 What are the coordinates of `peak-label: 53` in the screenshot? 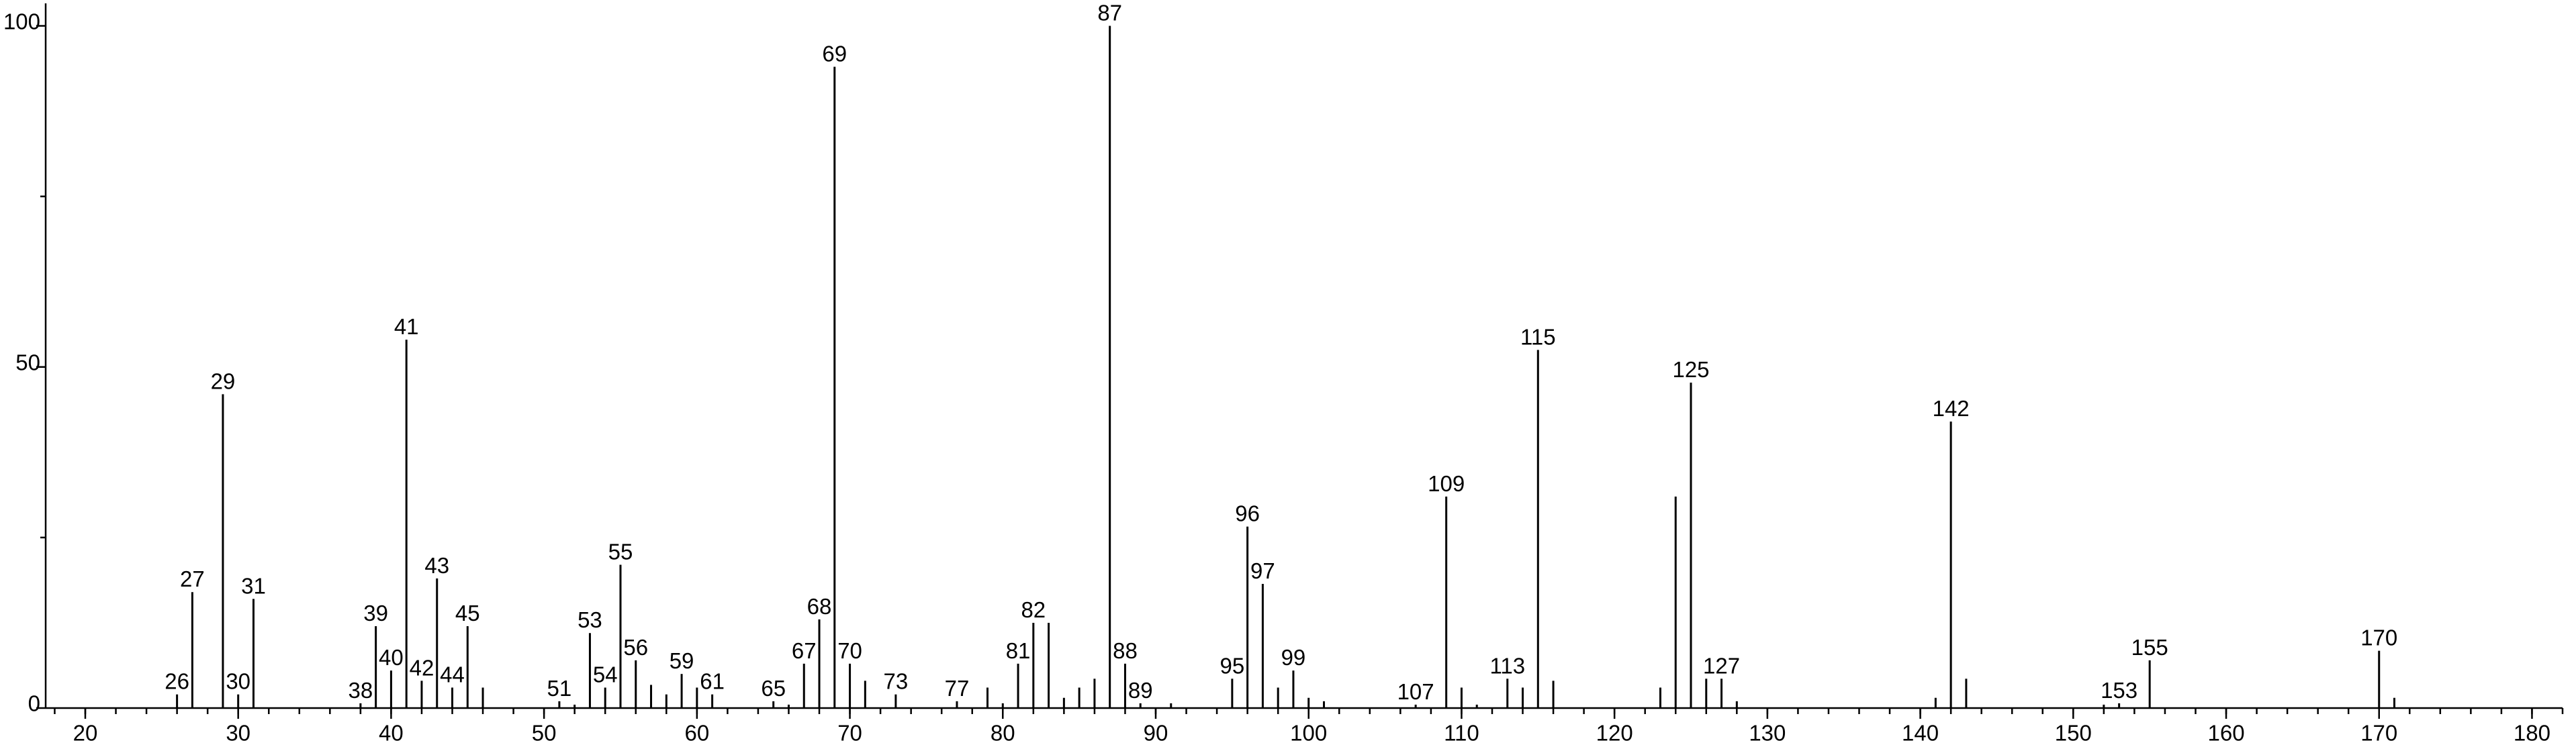 It's located at (590, 620).